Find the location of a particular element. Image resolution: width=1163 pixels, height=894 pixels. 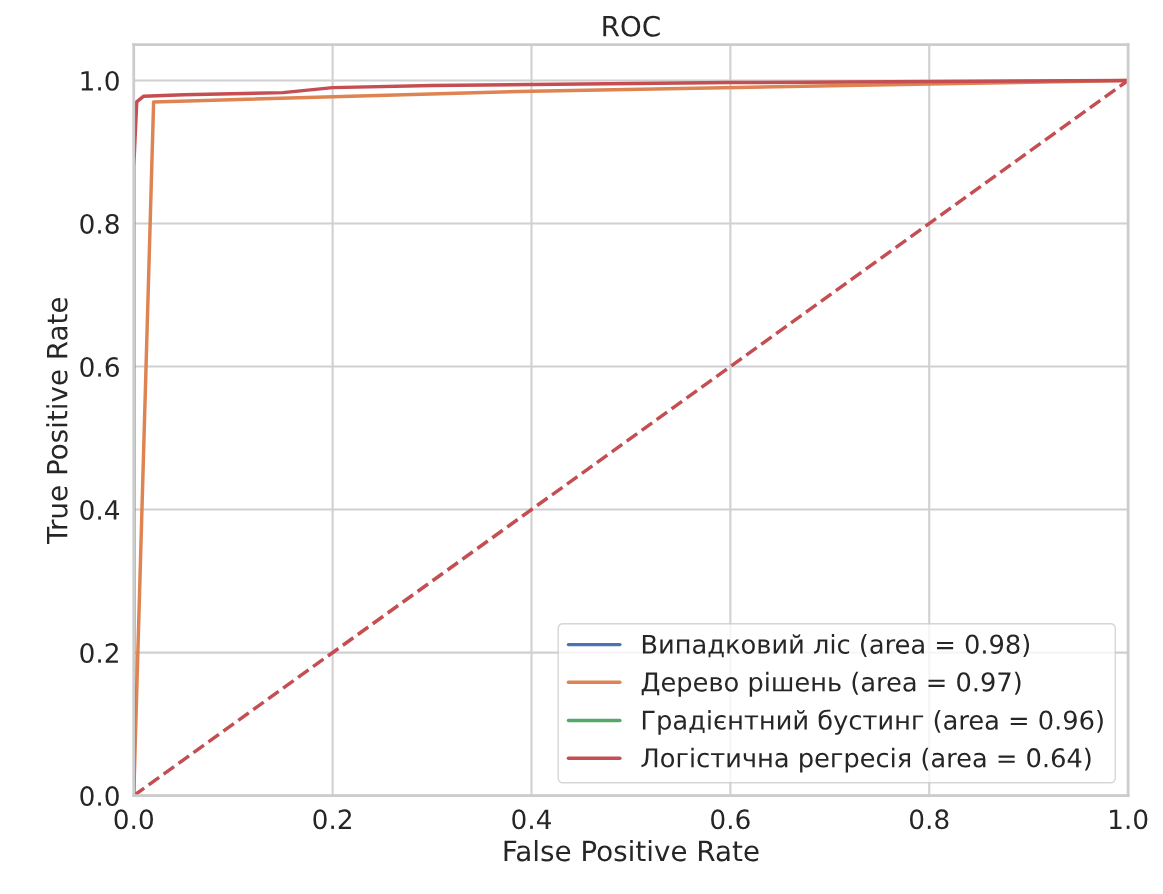

x-tick-label: 1.0 is located at coordinates (1129, 819).